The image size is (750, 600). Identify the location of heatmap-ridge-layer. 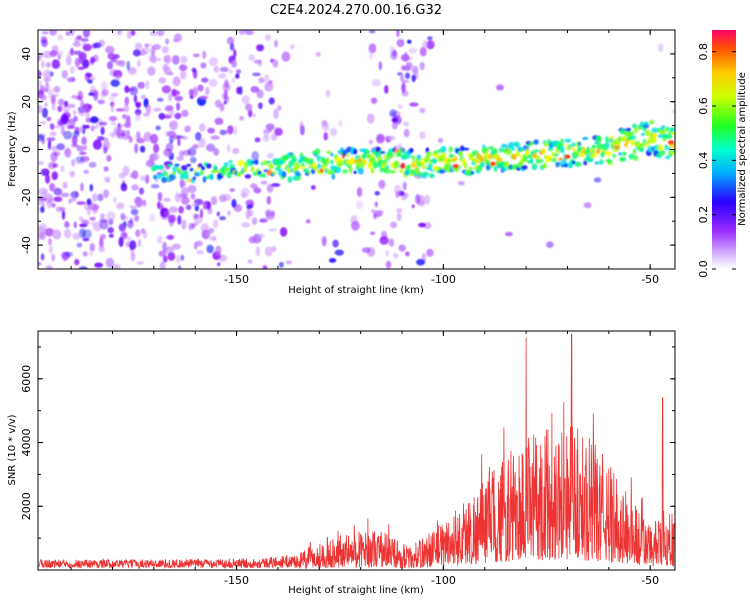
(413, 151).